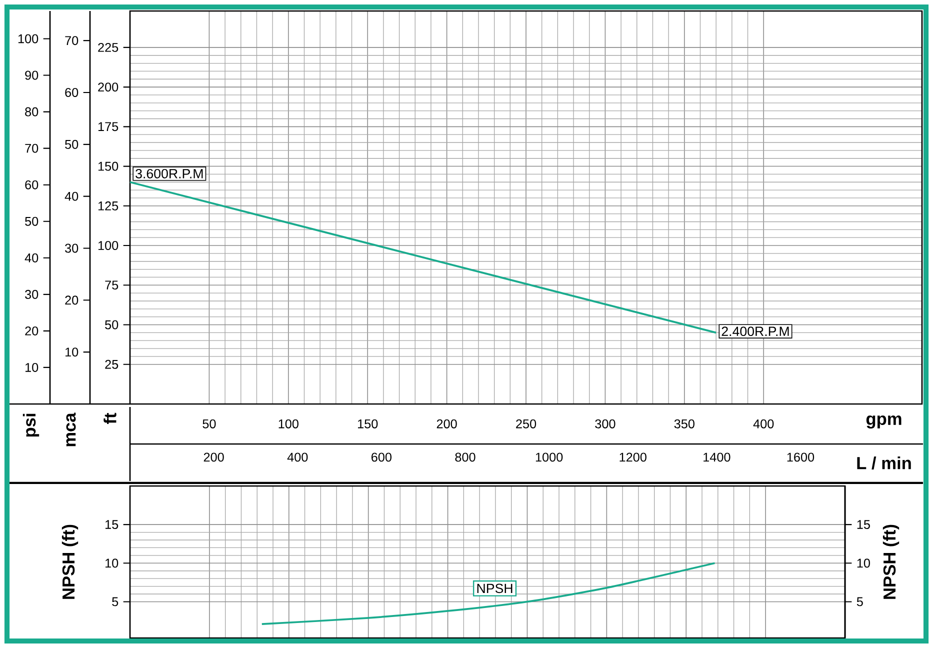 This screenshot has height=654, width=935. What do you see at coordinates (115, 601) in the screenshot?
I see `y-tick-label: 5` at bounding box center [115, 601].